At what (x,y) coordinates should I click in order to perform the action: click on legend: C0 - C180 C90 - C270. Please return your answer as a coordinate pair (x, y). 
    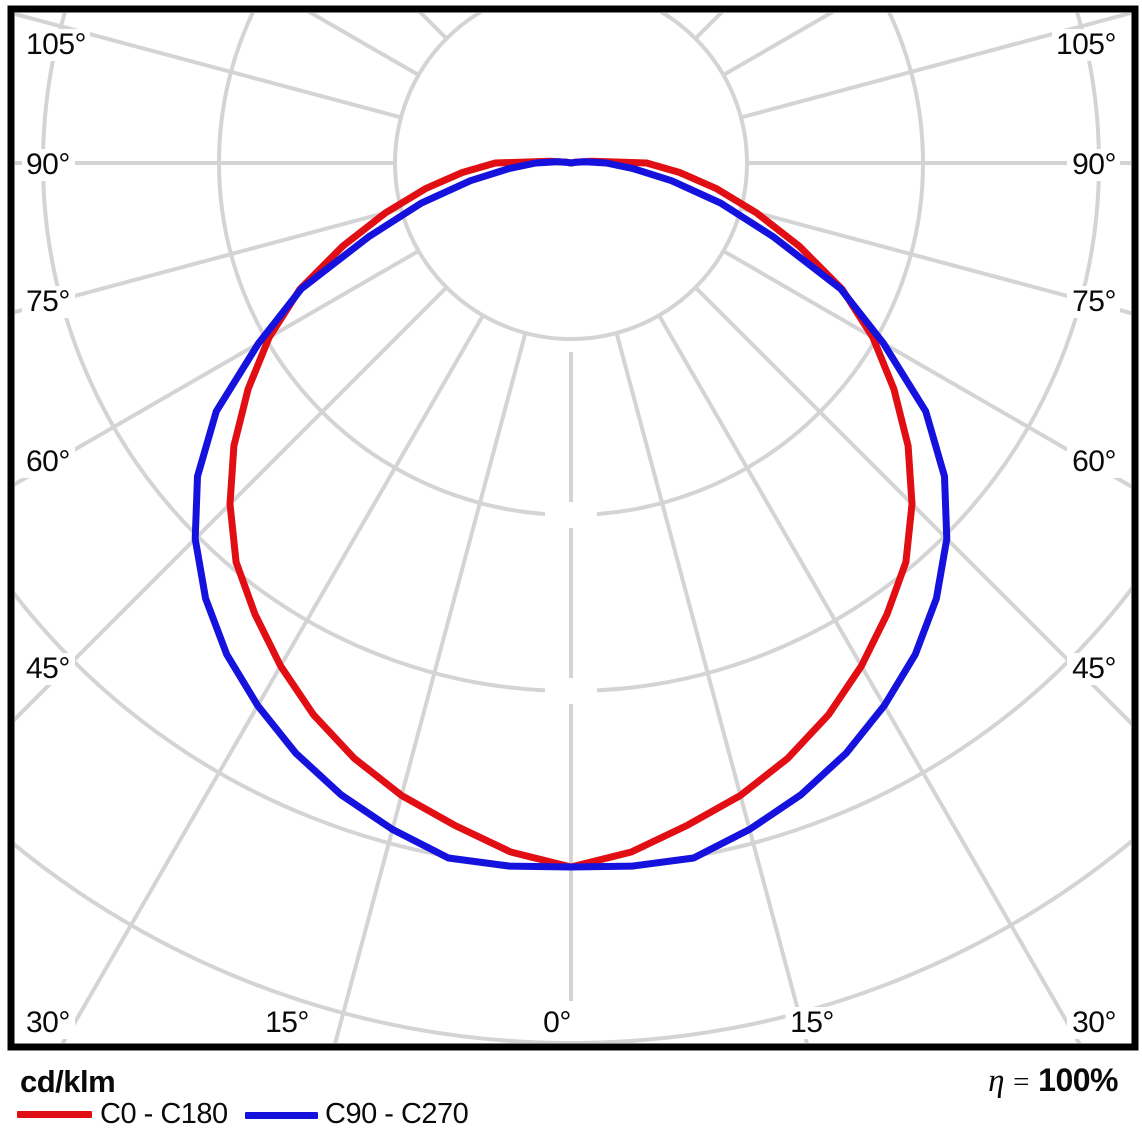
    Looking at the image, I should click on (571, 1115).